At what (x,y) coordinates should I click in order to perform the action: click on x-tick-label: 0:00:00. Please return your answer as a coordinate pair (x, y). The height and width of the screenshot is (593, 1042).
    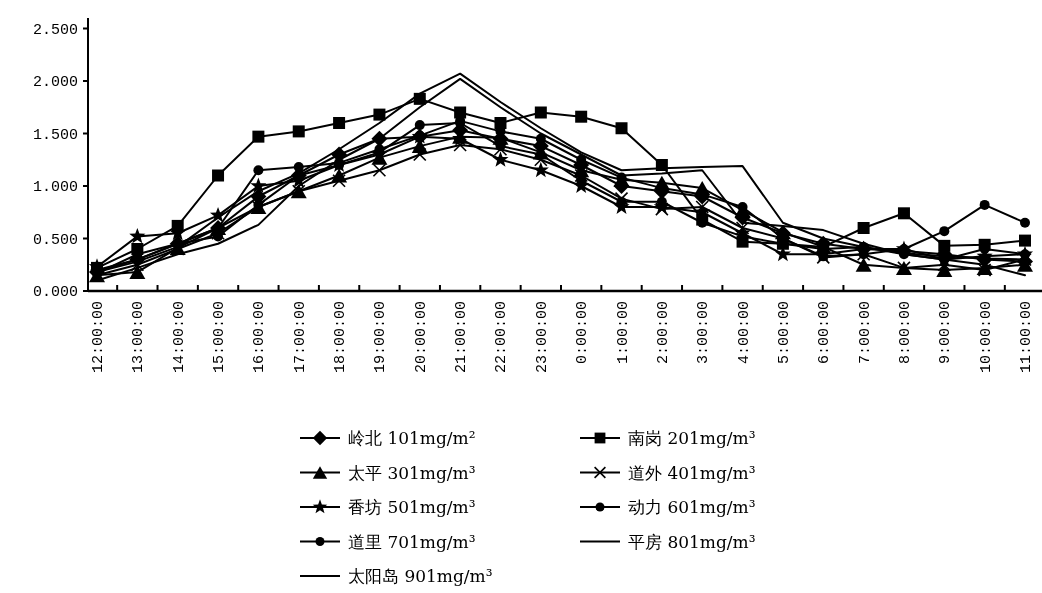
    Looking at the image, I should click on (583, 333).